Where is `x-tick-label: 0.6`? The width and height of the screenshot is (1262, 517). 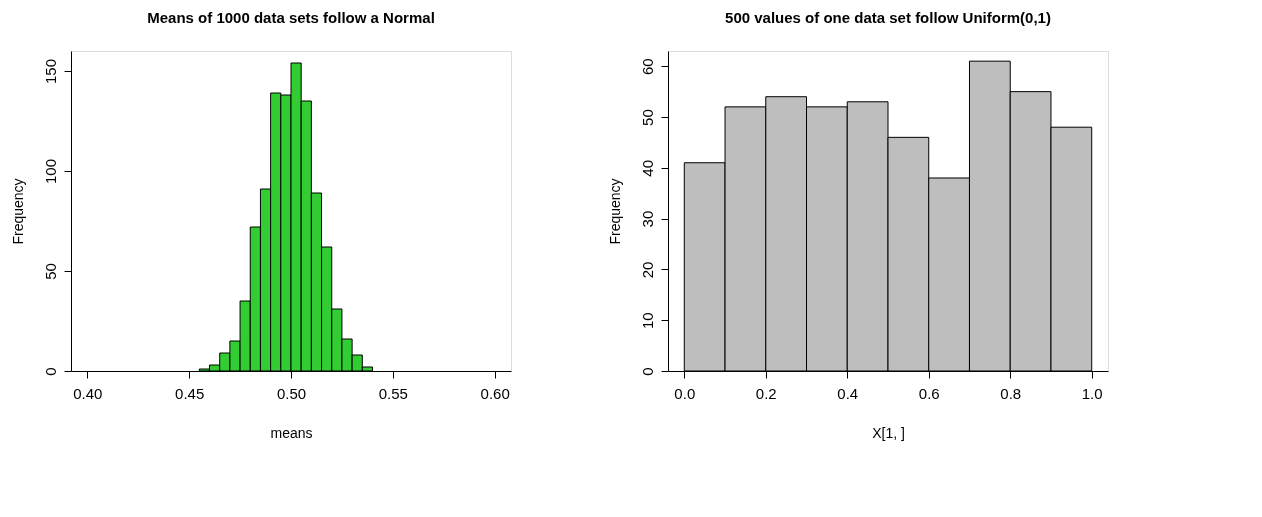
x-tick-label: 0.6 is located at coordinates (929, 393).